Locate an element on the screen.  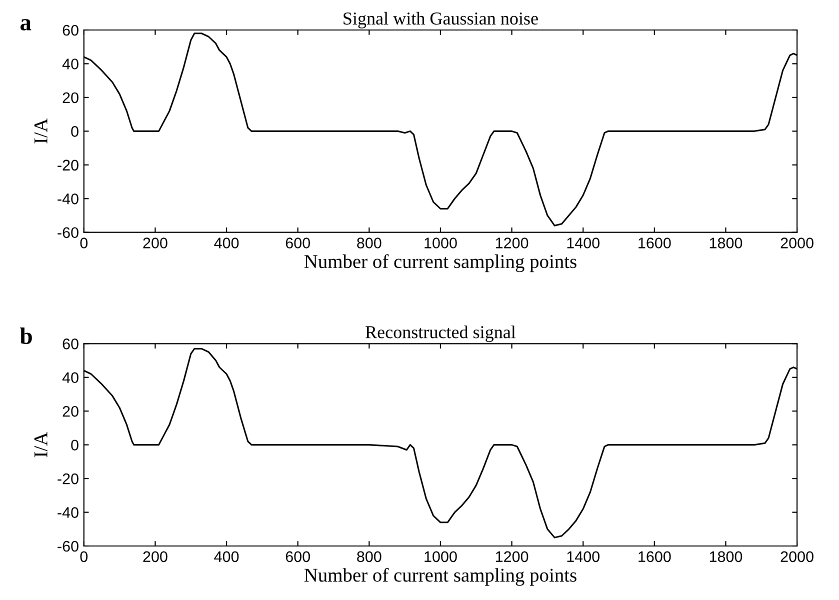
text: a is located at coordinates (26, 24).